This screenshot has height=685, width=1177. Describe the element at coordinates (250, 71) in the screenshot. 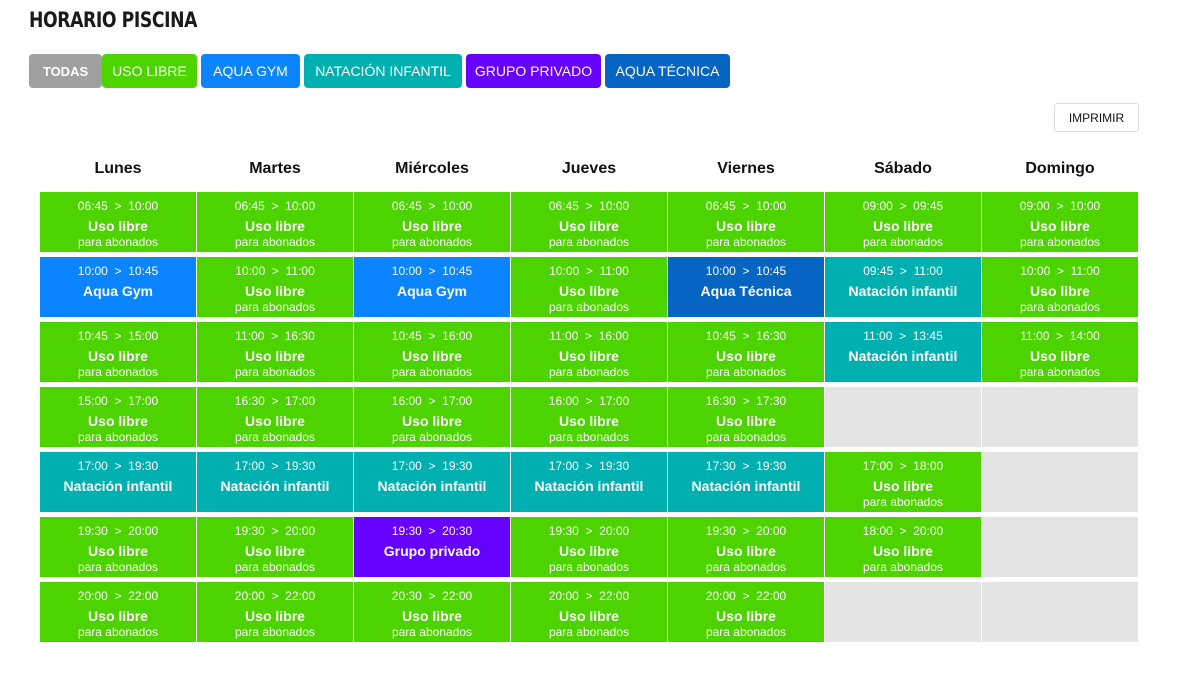

I see `filter-aqua-gym-button: AQUA GYM` at that location.